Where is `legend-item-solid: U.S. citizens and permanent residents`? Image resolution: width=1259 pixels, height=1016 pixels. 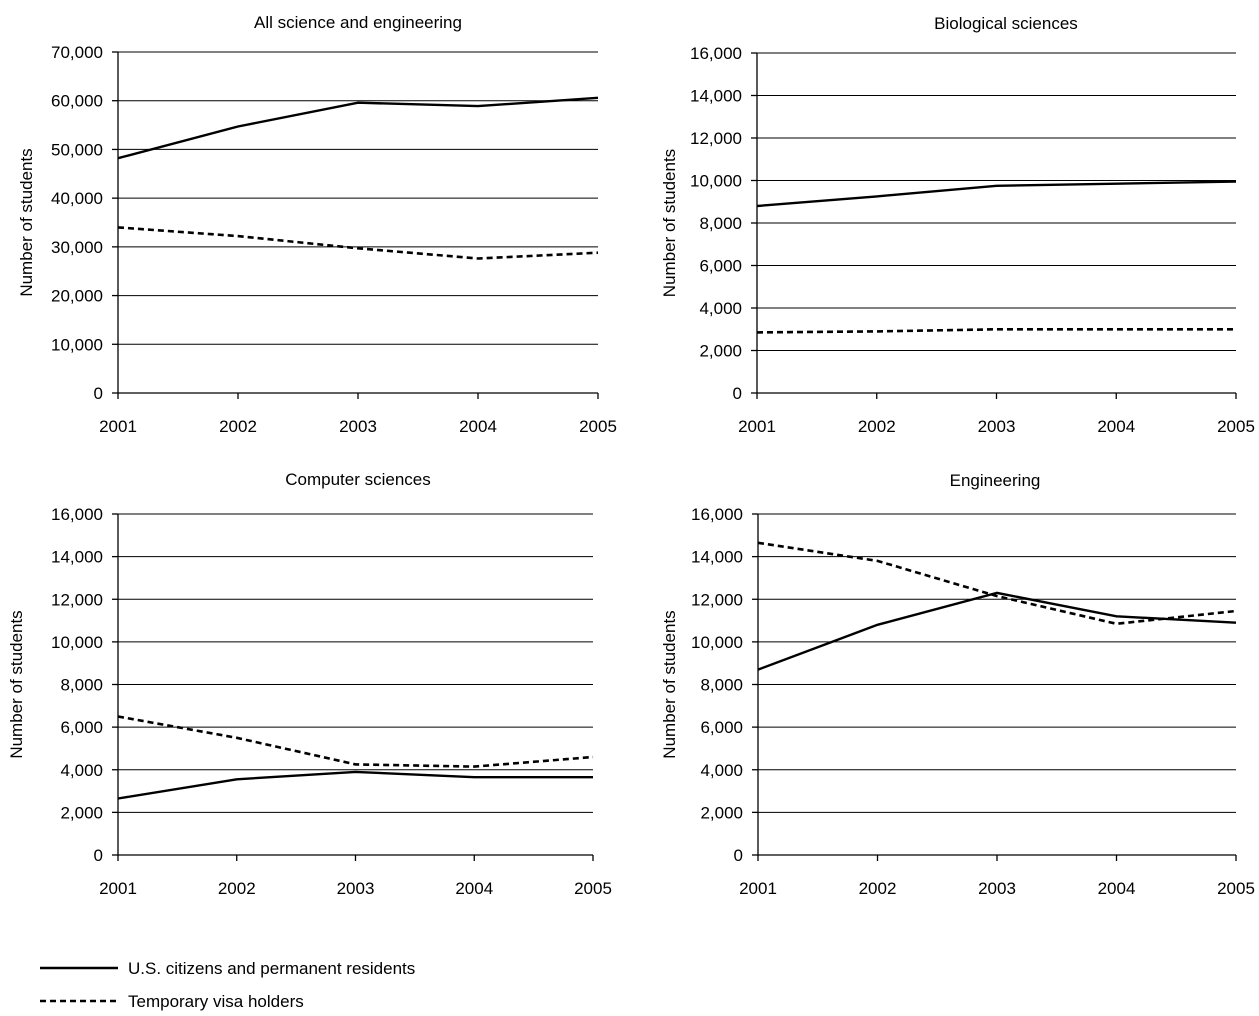
legend-item-solid: U.S. citizens and permanent residents is located at coordinates (227, 968).